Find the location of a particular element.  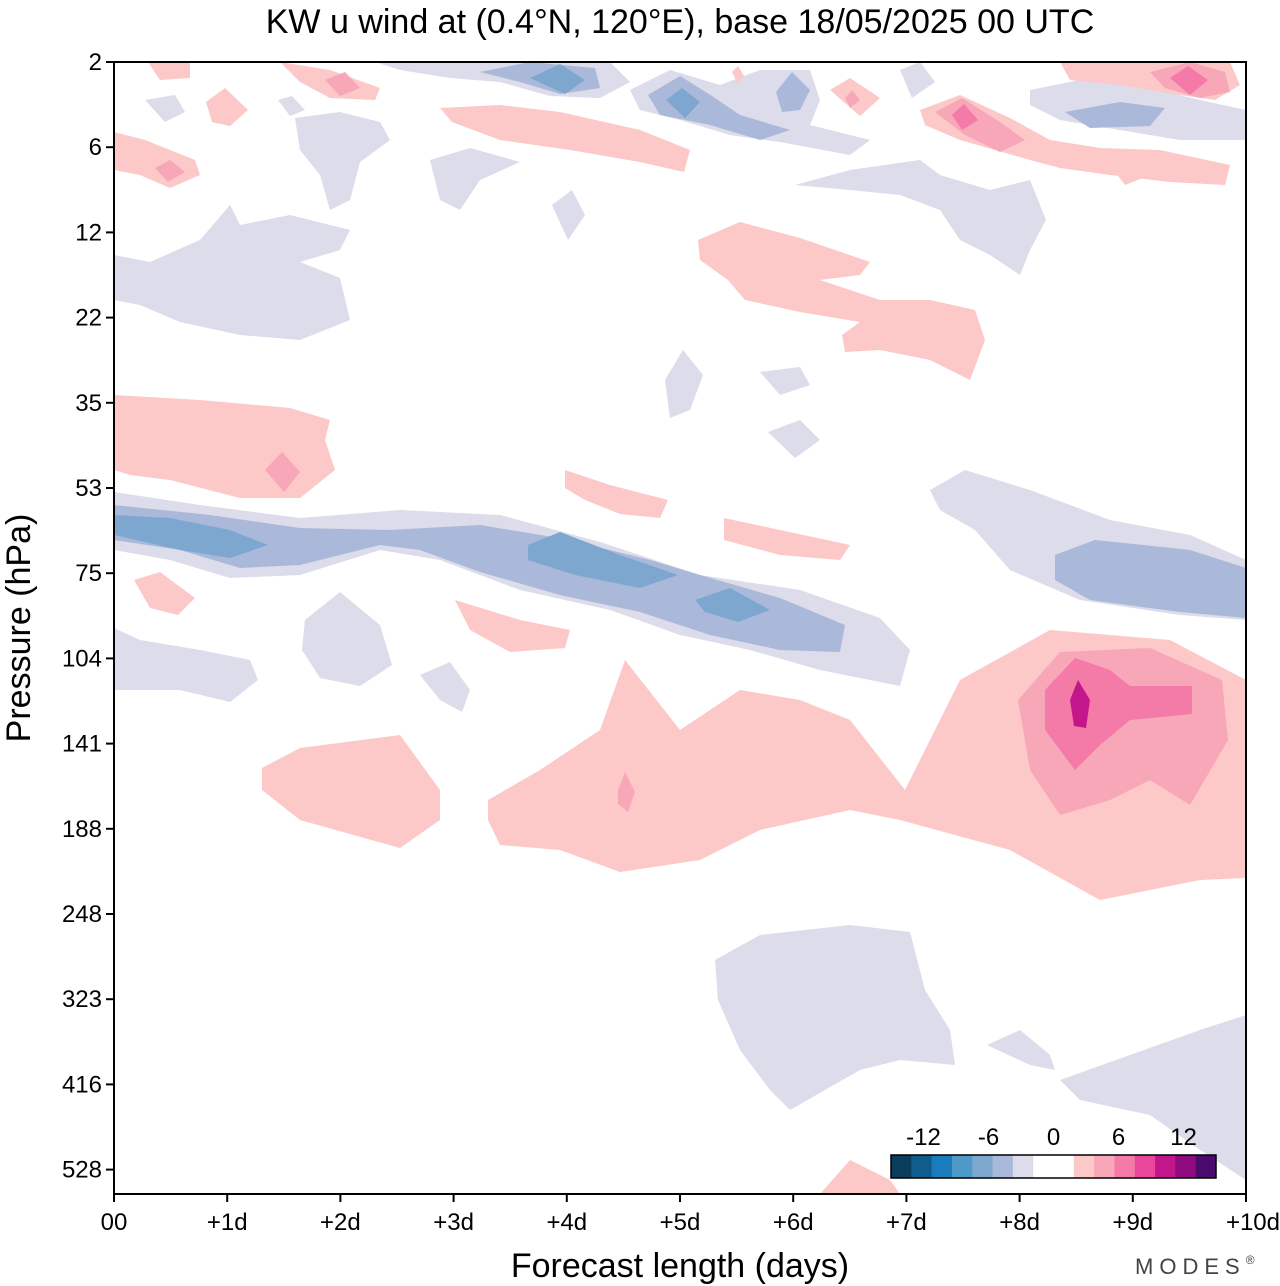

y-tick-label: 53 is located at coordinates (88, 488).